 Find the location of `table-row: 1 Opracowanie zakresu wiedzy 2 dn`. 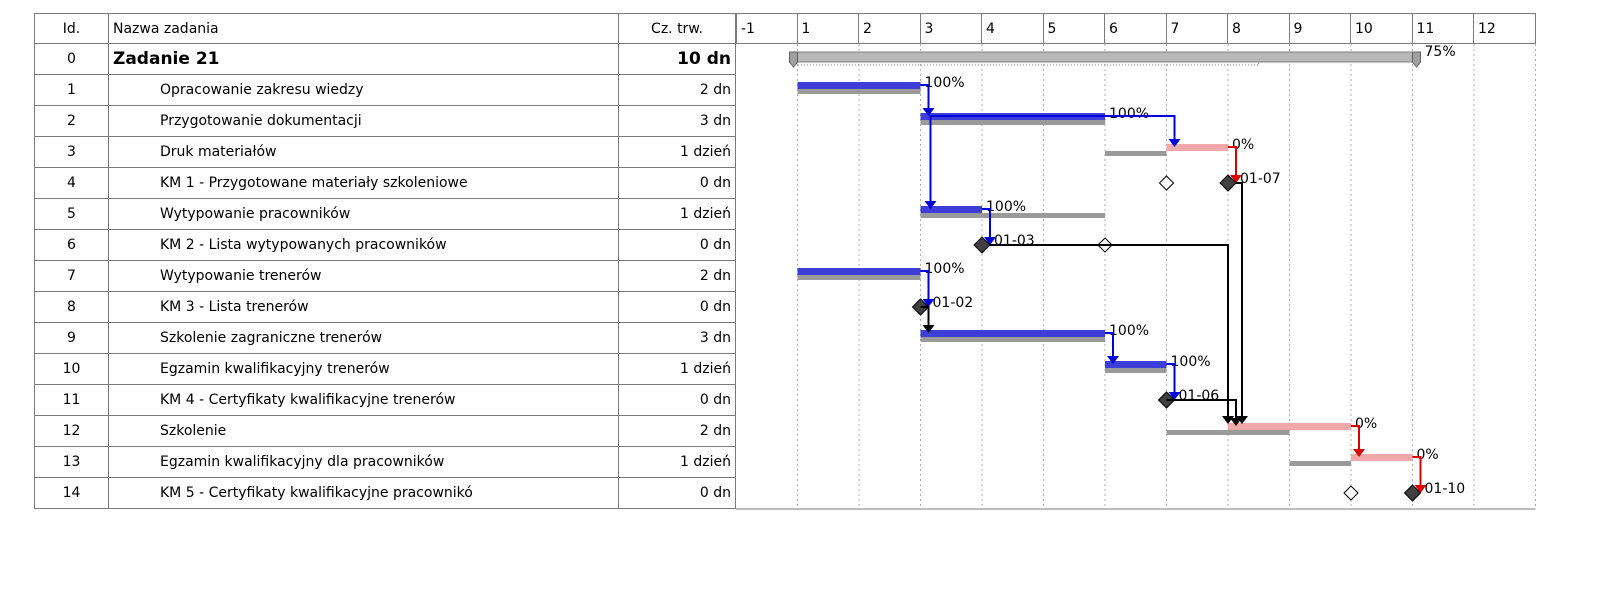

table-row: 1 Opracowanie zakresu wiedzy 2 dn is located at coordinates (385, 90).